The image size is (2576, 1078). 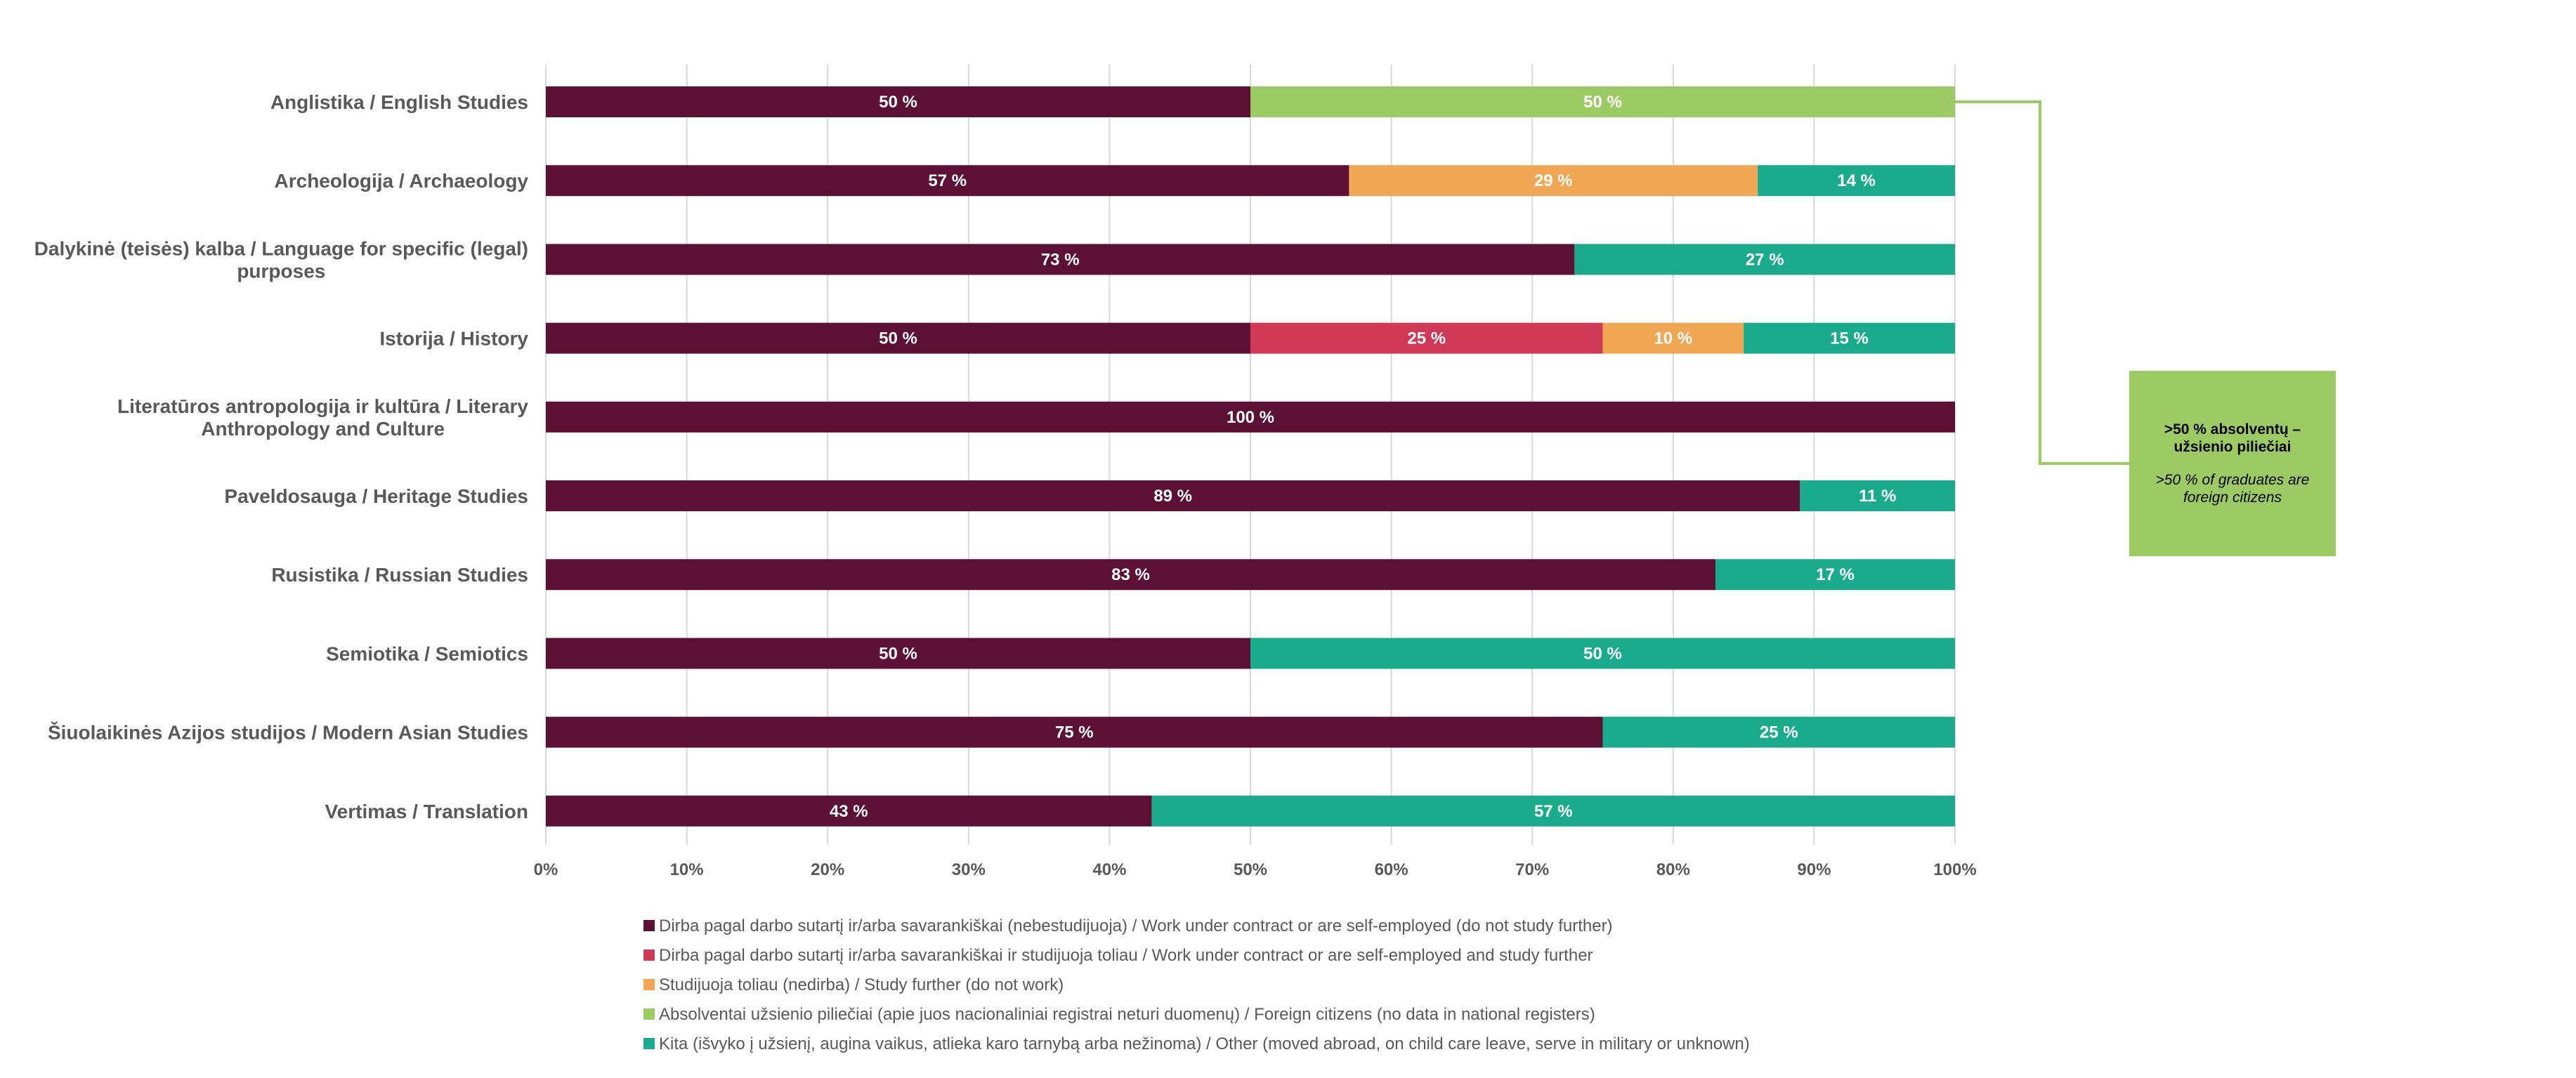 I want to click on data-label: 83 %, so click(x=1130, y=574).